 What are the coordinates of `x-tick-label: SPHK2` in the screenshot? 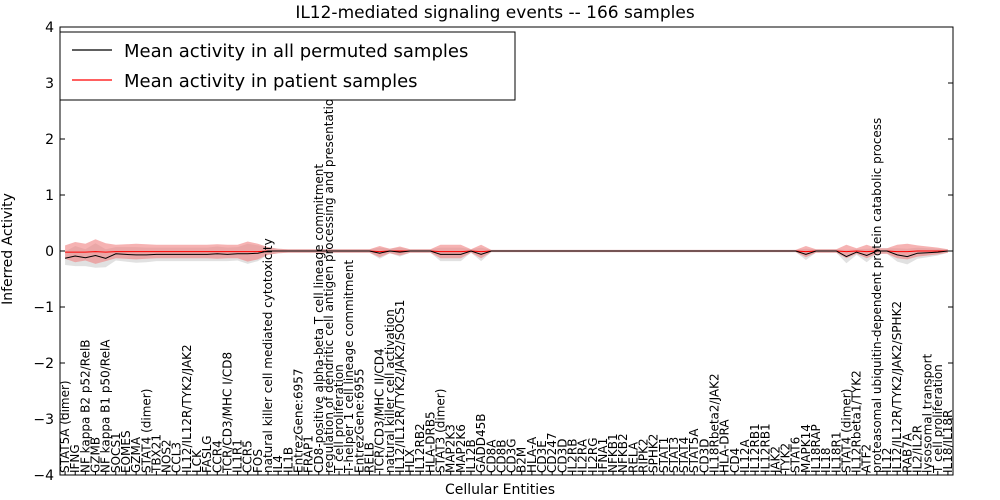 It's located at (654, 453).